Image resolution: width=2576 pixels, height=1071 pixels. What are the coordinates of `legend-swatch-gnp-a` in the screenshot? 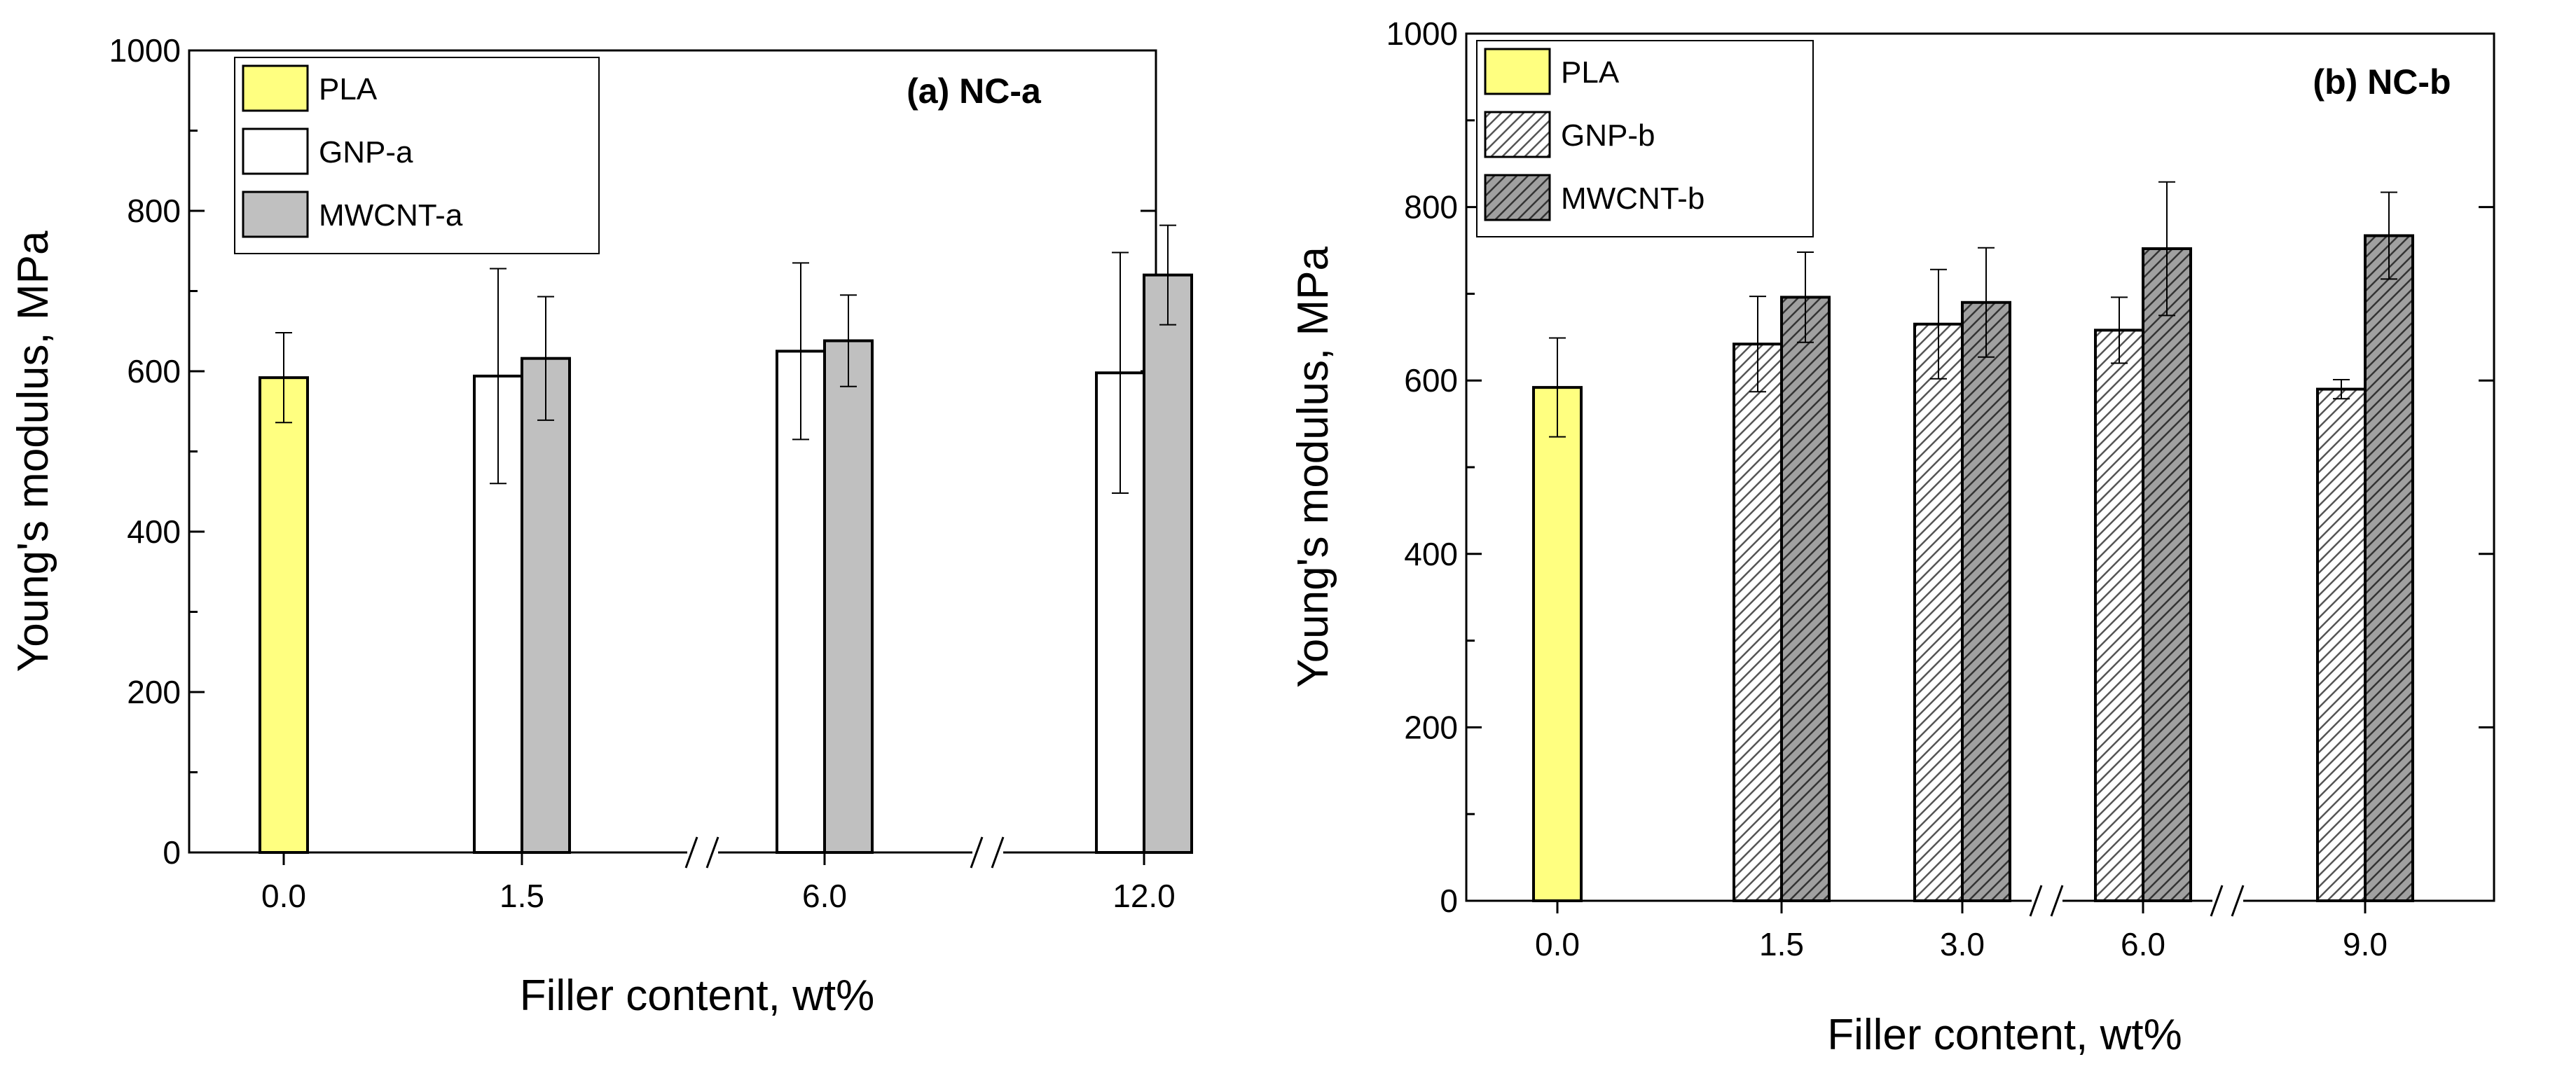 It's located at (275, 151).